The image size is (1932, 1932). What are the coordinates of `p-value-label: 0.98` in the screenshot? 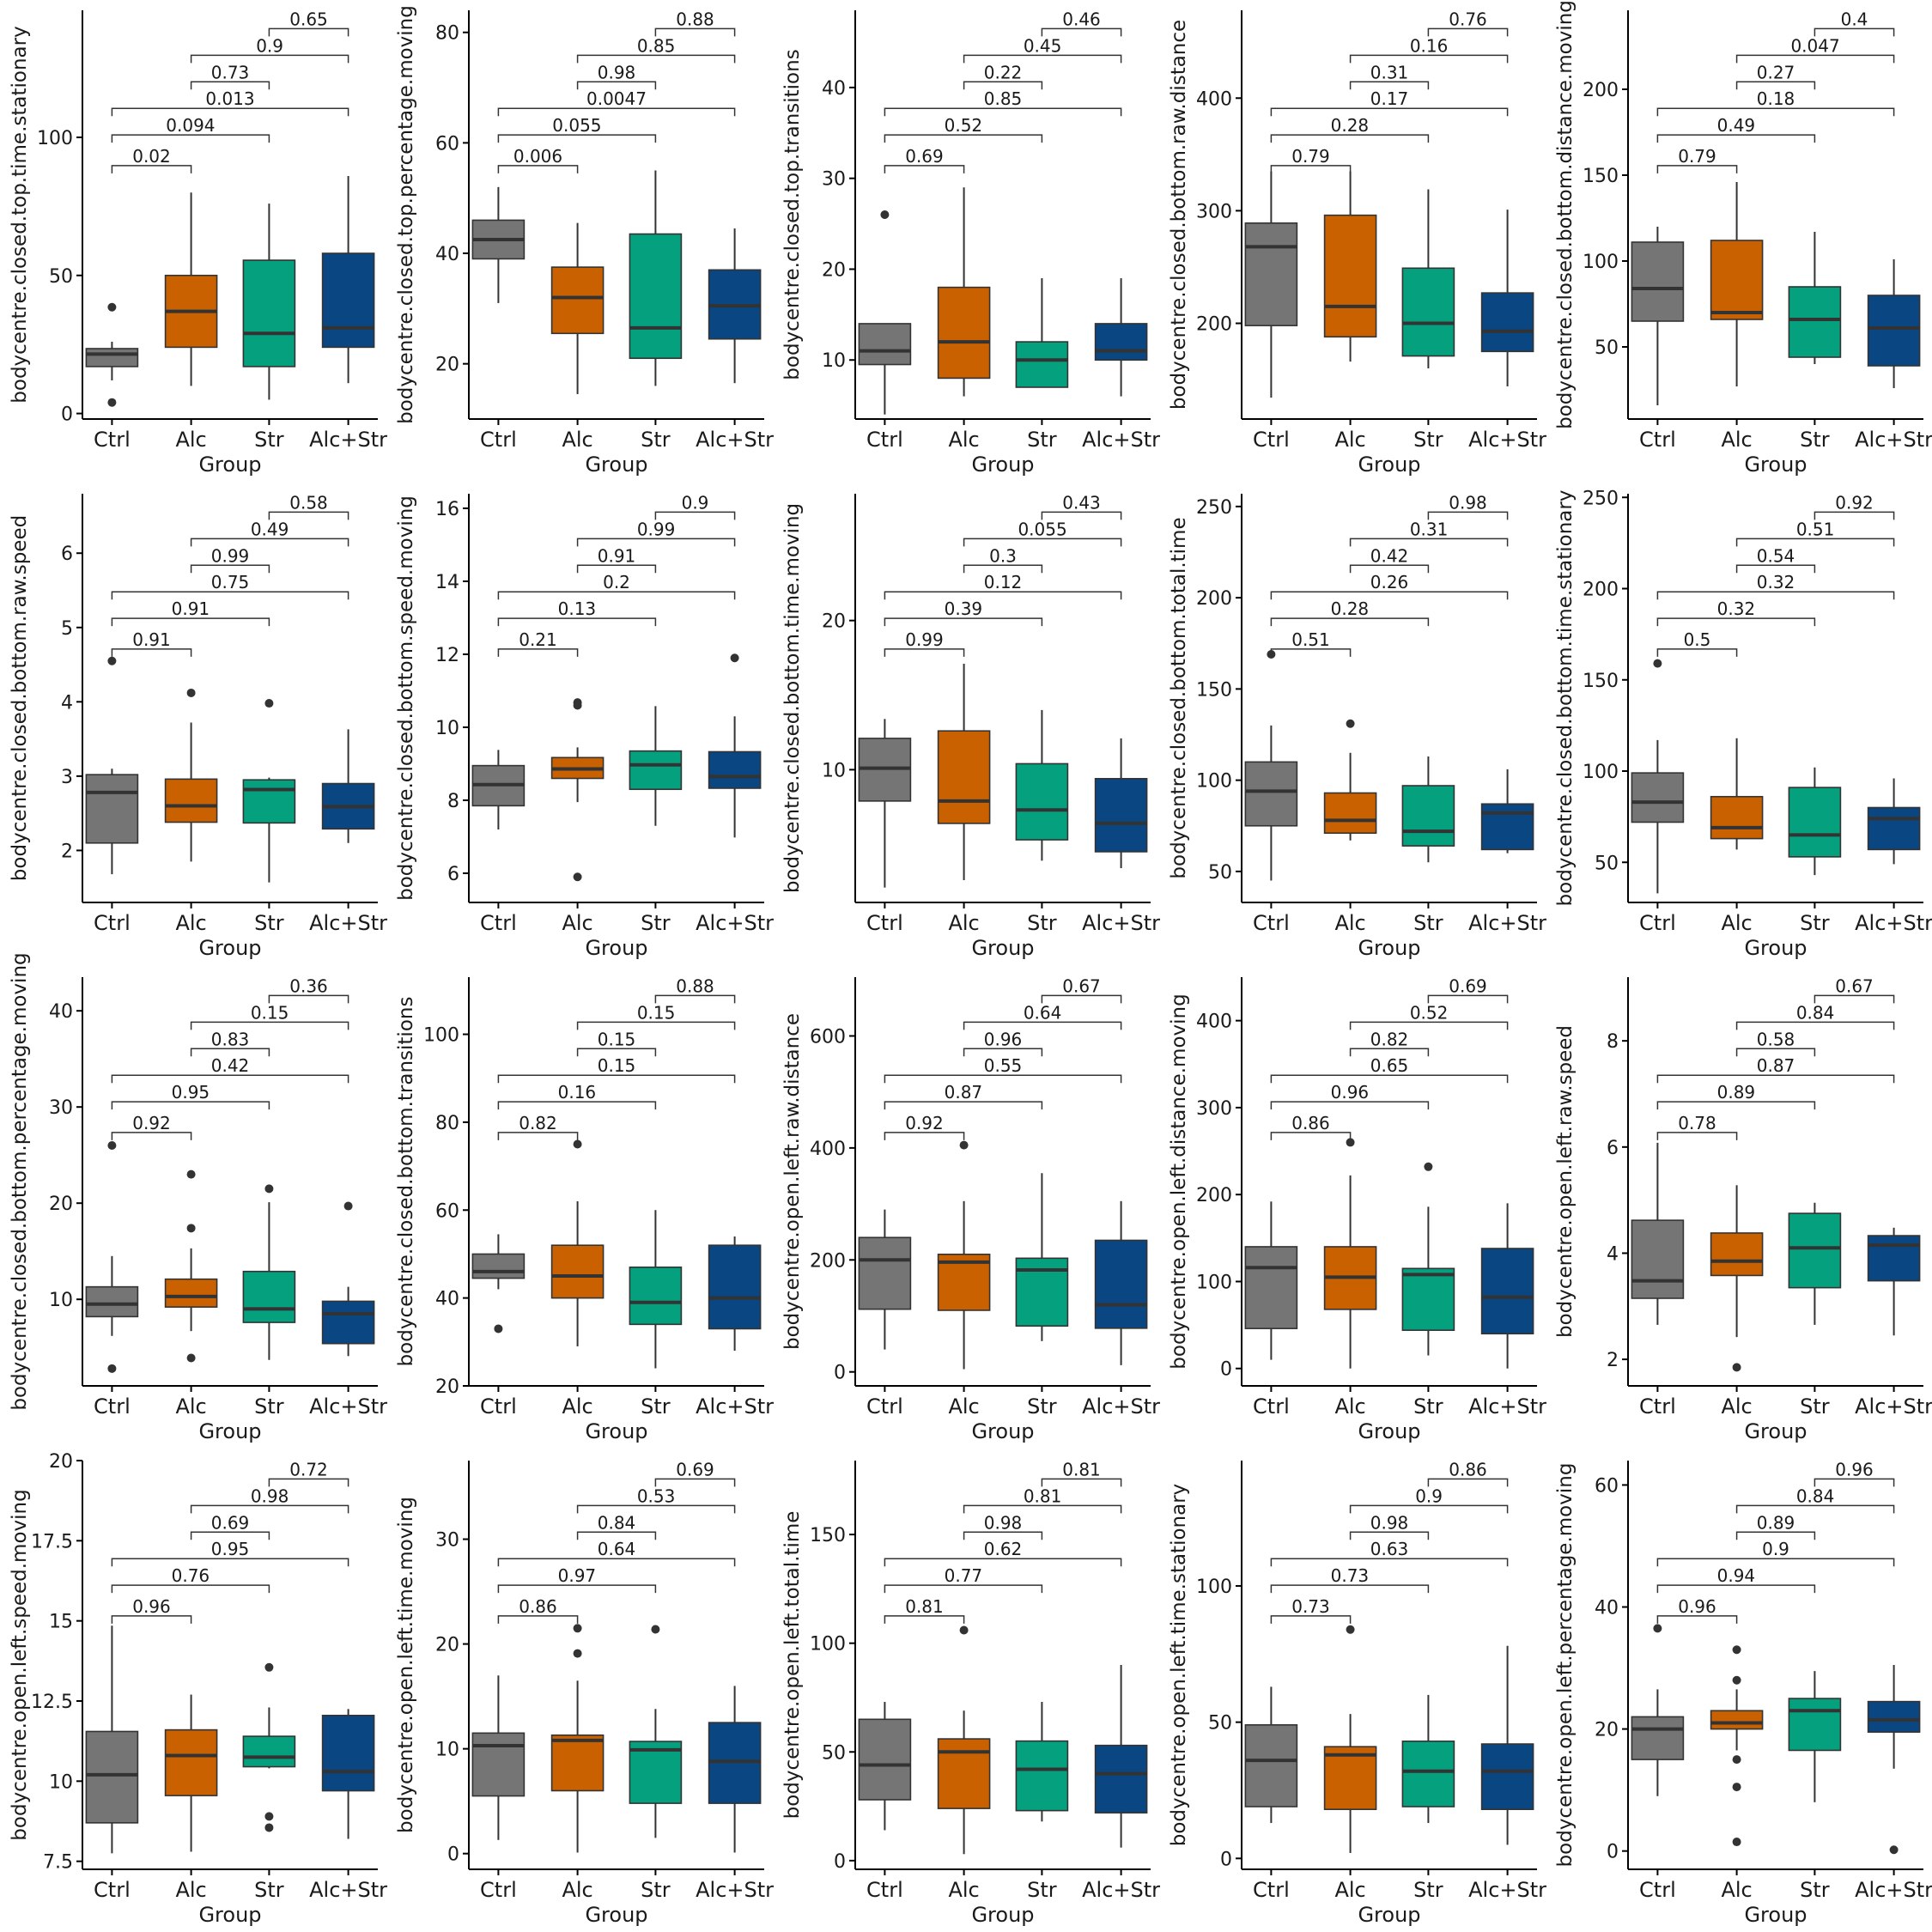 It's located at (1468, 503).